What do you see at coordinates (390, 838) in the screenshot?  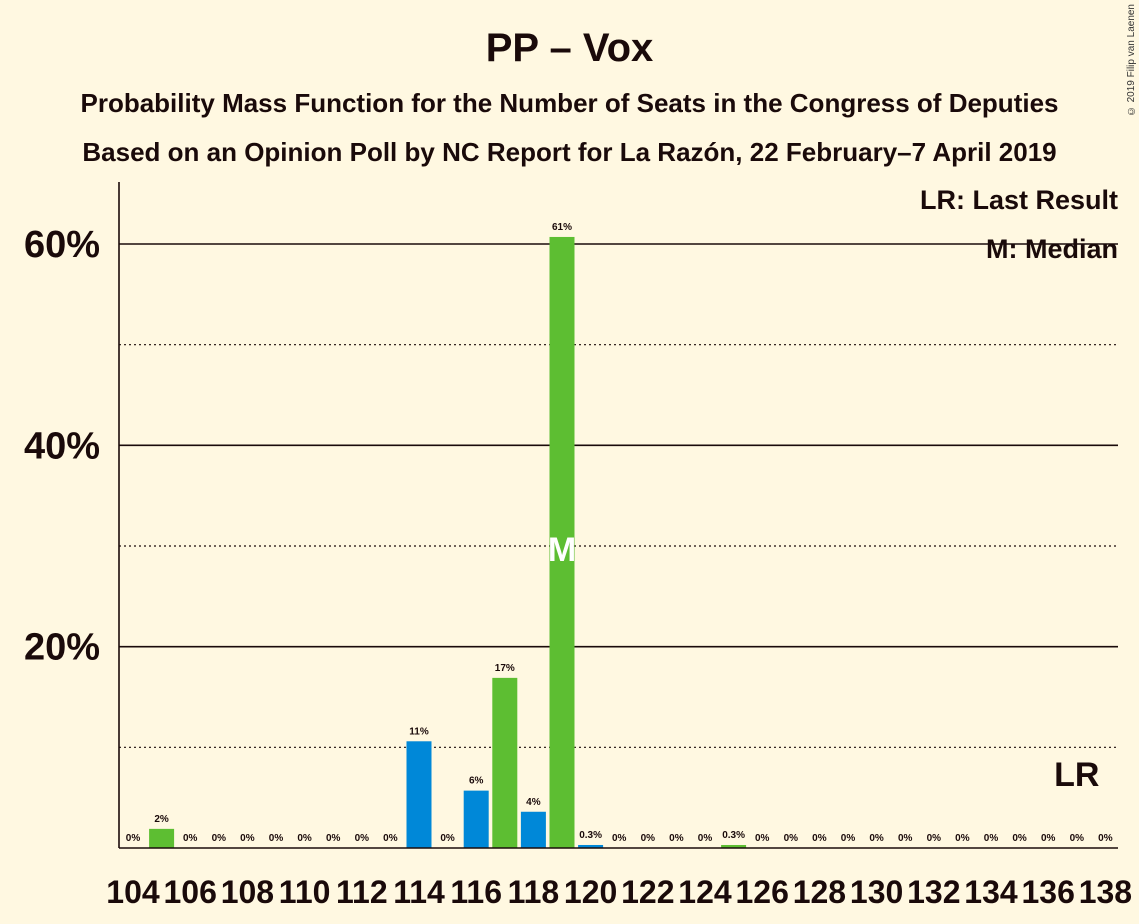 I see `bar-label-113: 0%` at bounding box center [390, 838].